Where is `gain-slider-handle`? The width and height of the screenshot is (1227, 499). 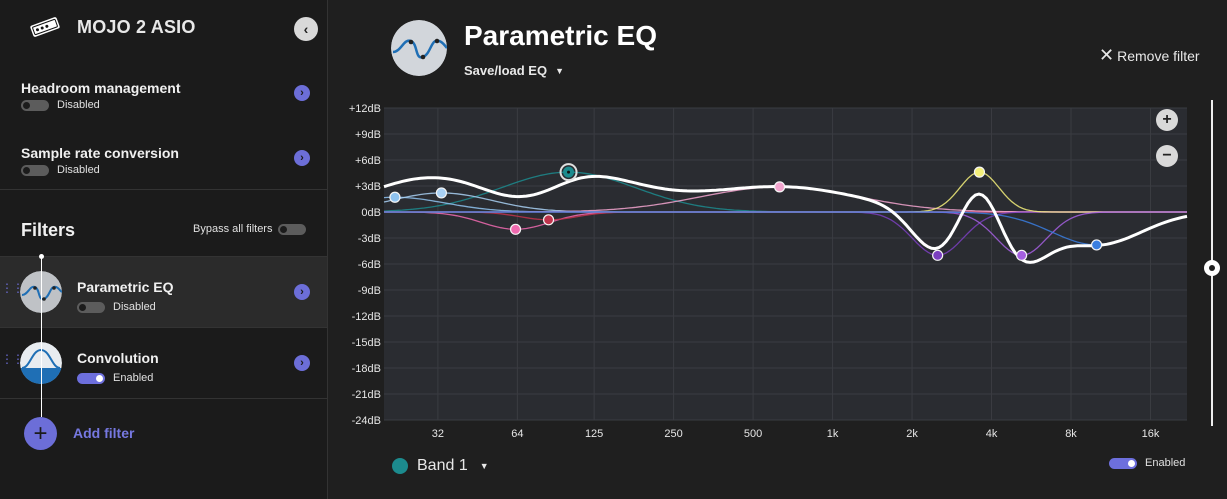 gain-slider-handle is located at coordinates (1212, 268).